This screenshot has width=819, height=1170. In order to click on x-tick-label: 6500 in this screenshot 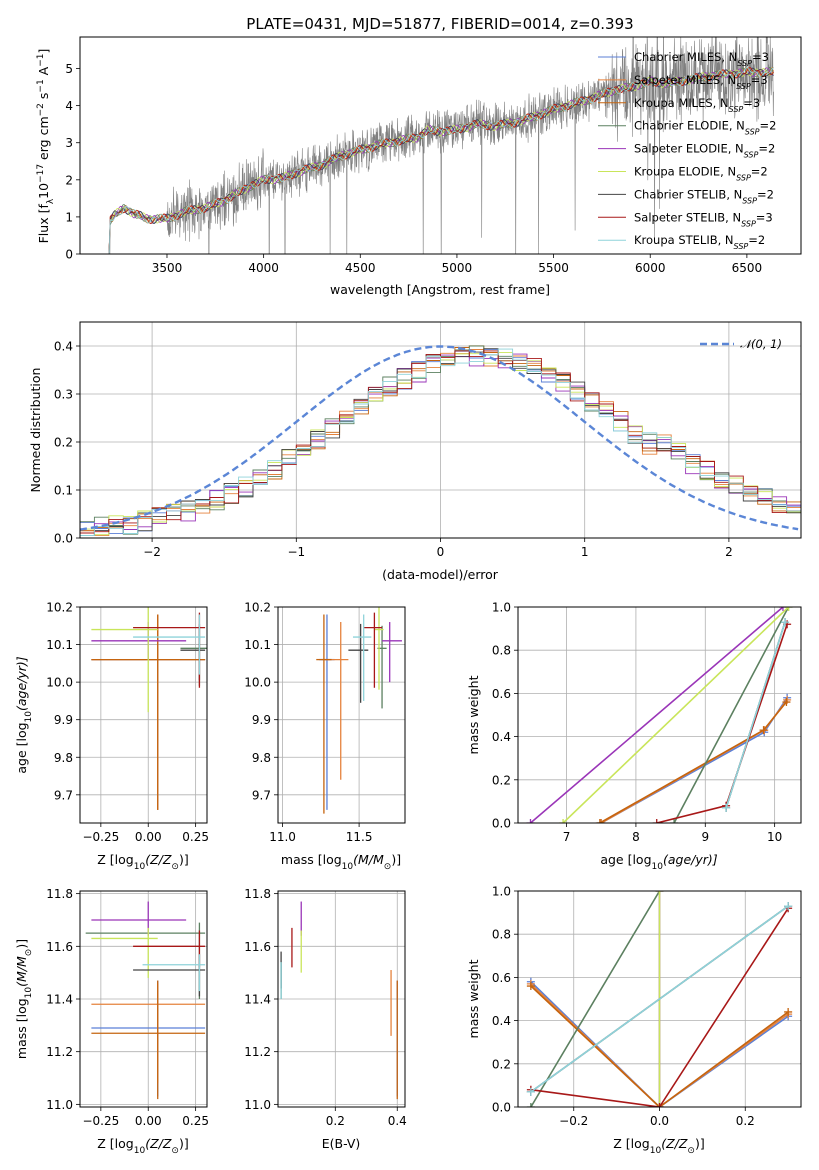, I will do `click(747, 268)`.